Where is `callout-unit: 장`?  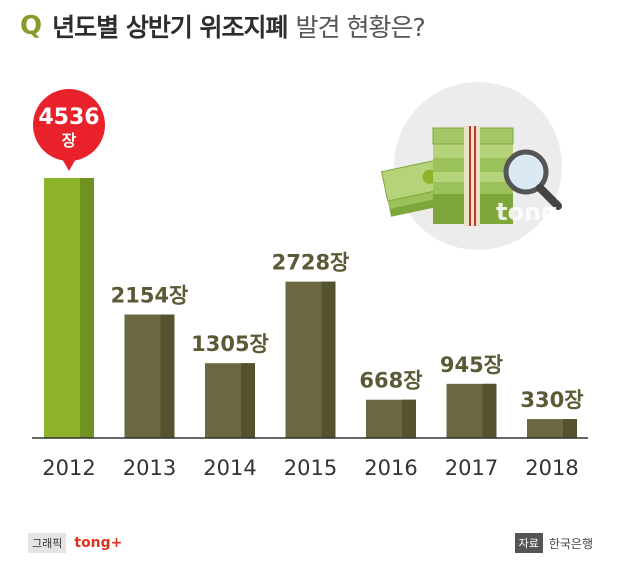
callout-unit: 장 is located at coordinates (69, 140).